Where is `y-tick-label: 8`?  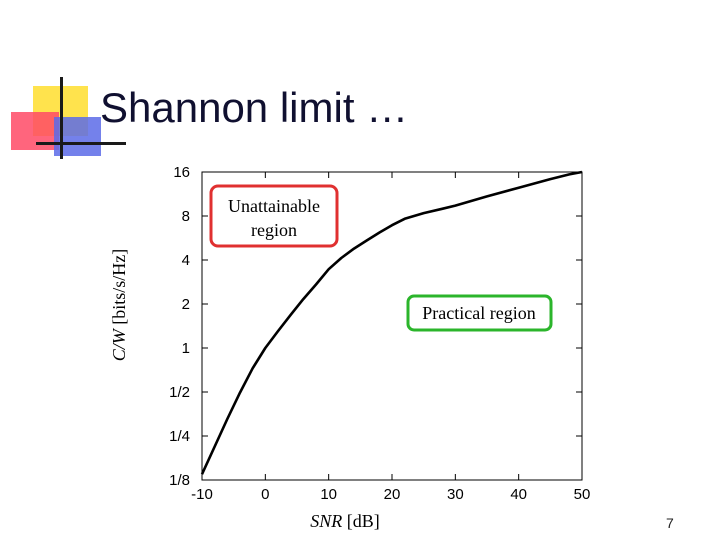 y-tick-label: 8 is located at coordinates (186, 216).